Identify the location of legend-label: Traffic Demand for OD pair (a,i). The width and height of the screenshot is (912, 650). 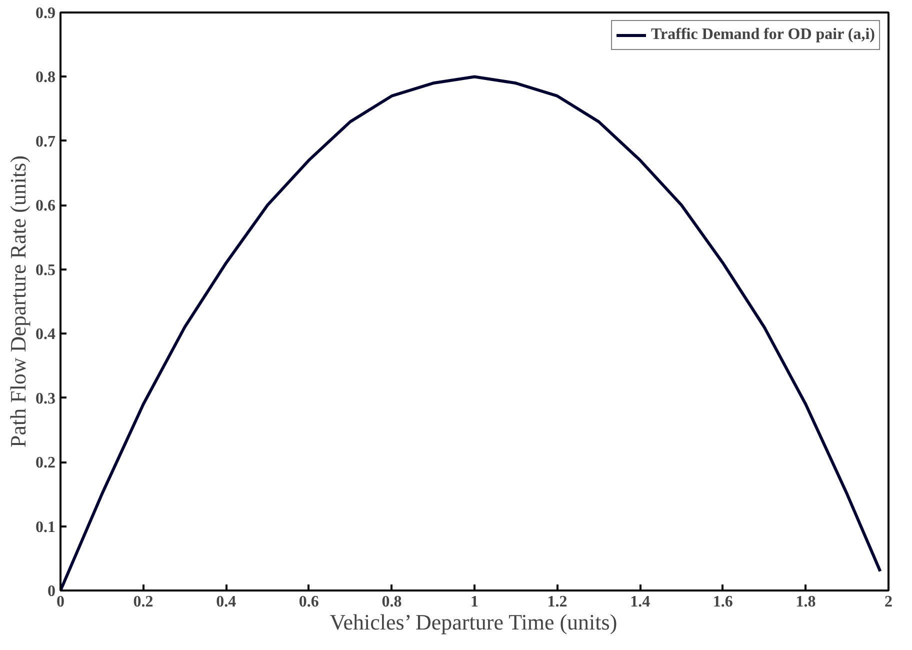
(763, 35).